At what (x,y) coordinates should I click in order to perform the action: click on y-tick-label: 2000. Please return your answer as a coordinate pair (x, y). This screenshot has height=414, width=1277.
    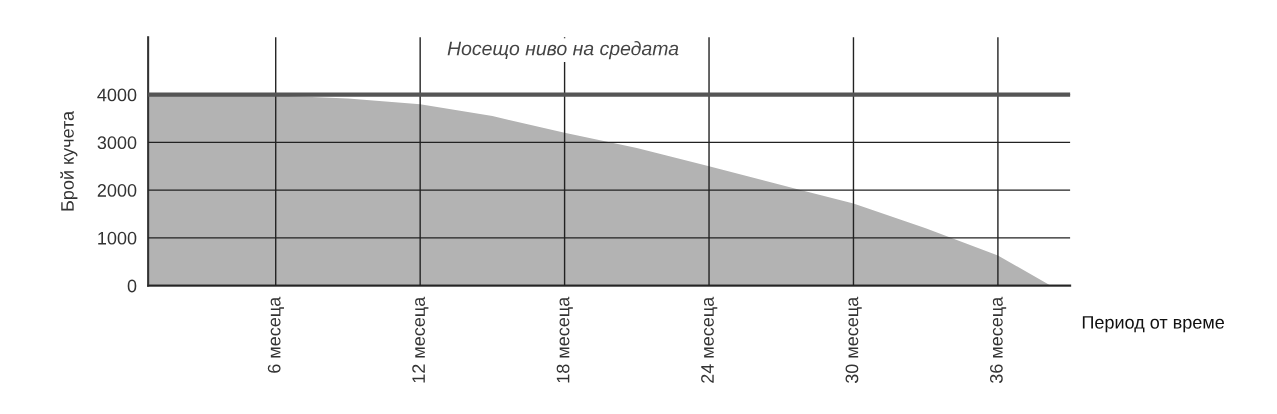
    Looking at the image, I should click on (117, 190).